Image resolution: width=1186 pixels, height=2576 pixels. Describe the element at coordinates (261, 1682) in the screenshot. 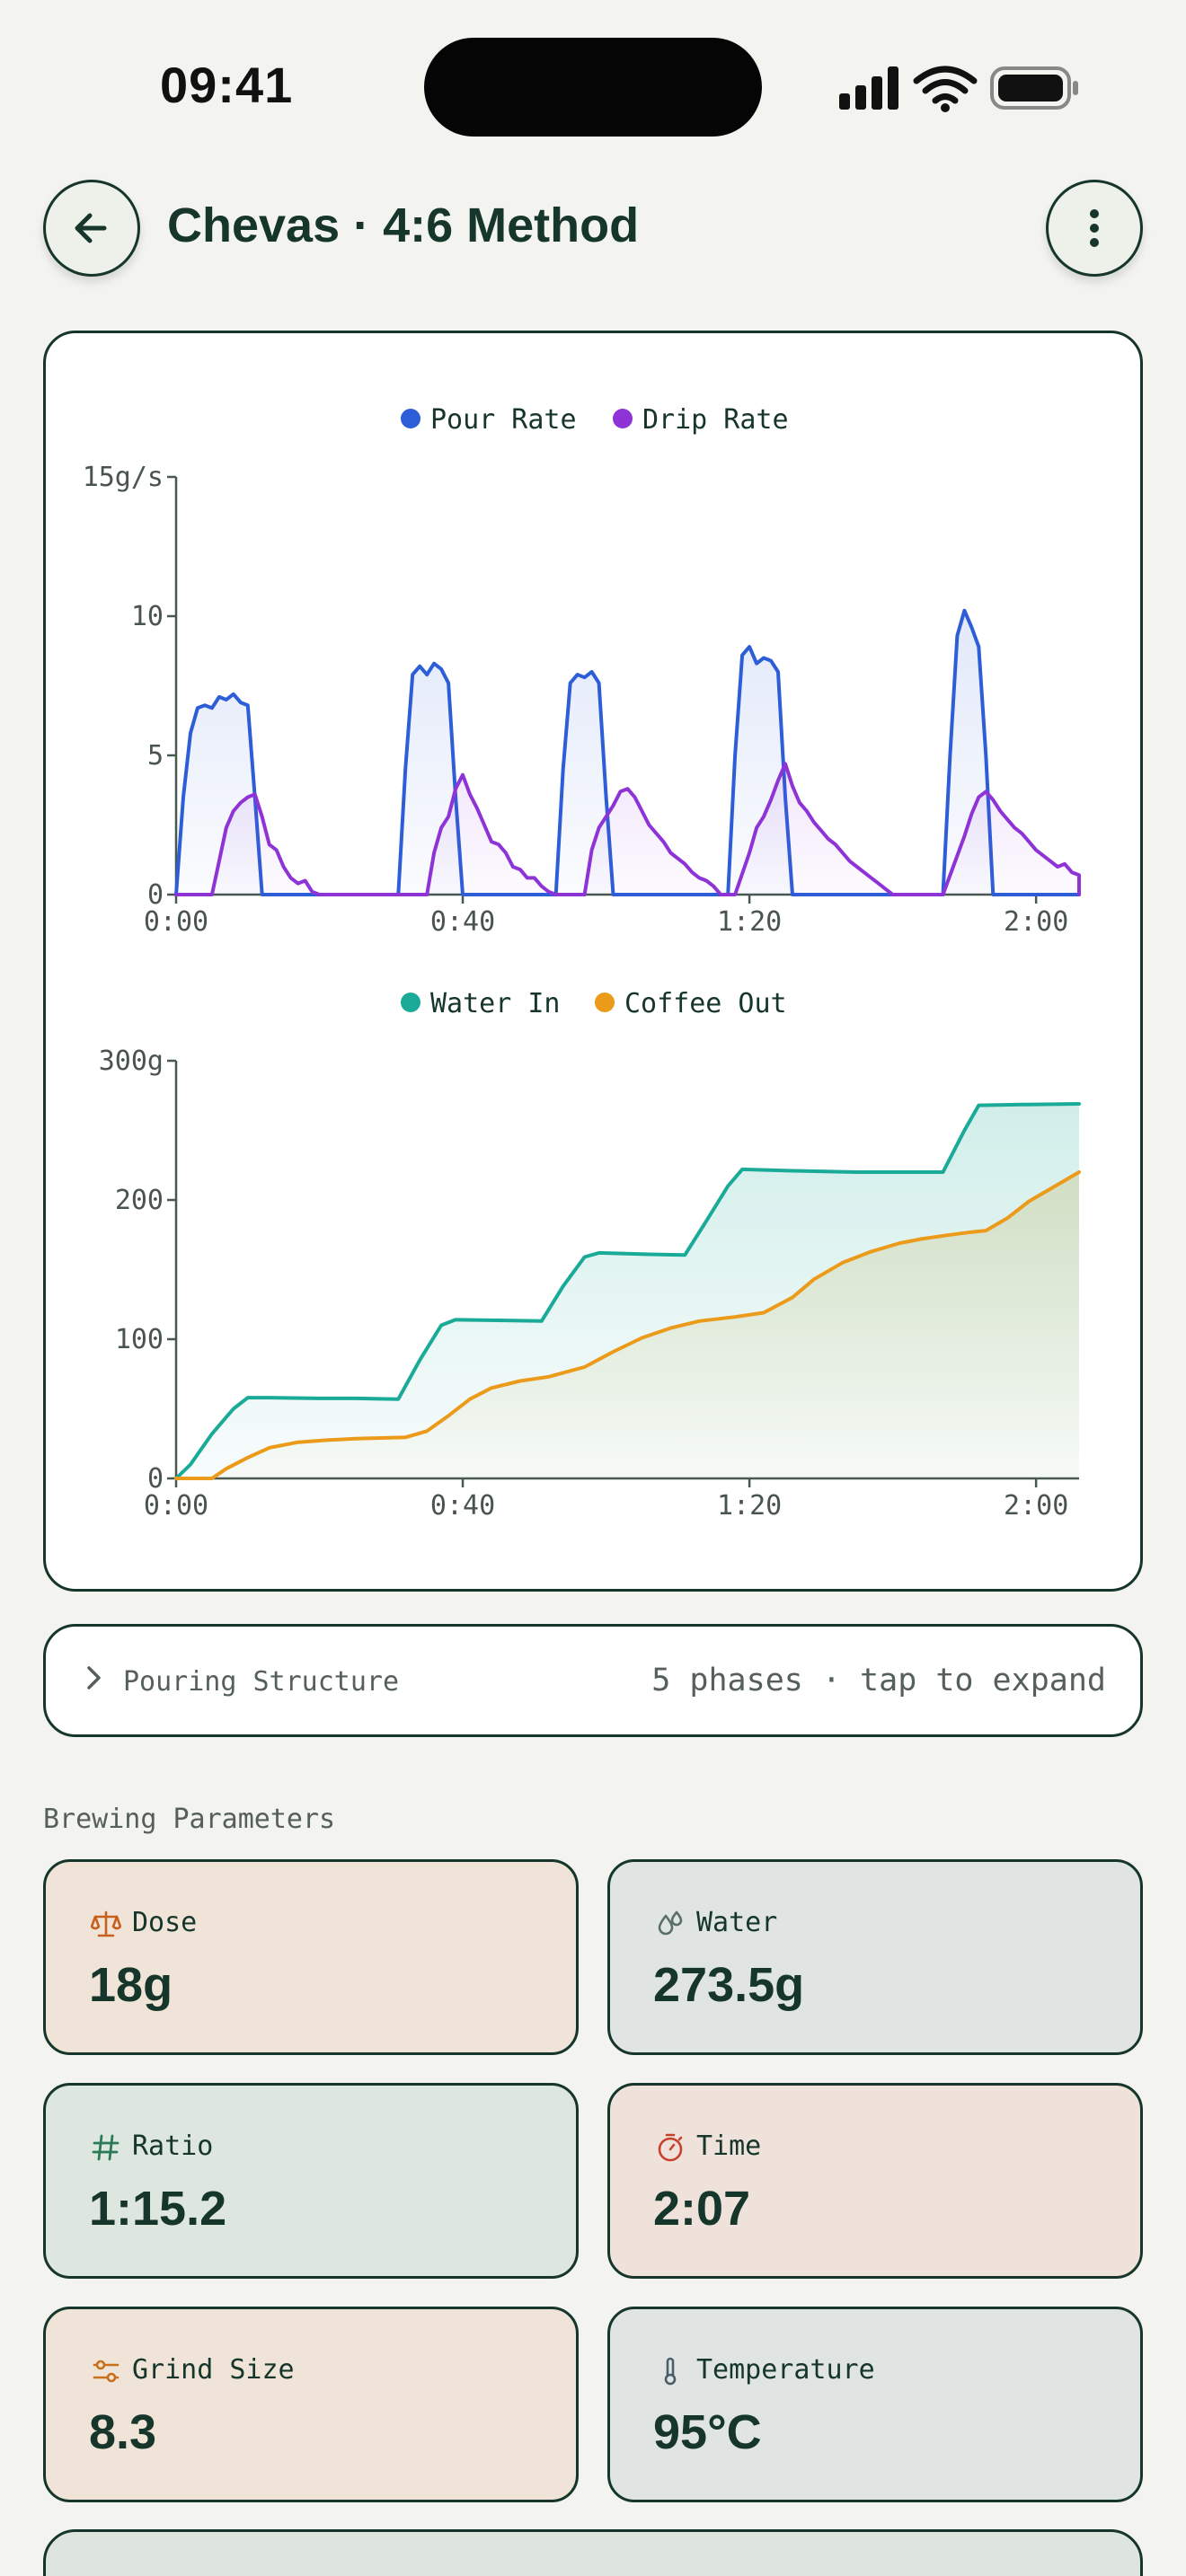

I see `pouring-structure-label: Pouring Structure` at that location.